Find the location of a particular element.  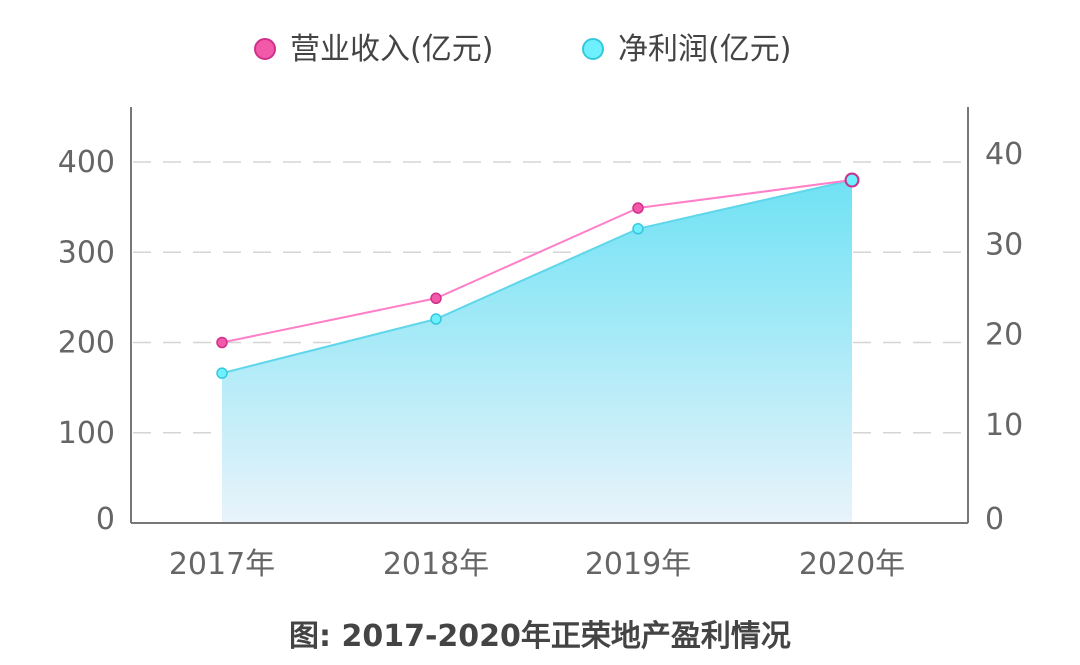

left-tick-100: 100 is located at coordinates (86, 433).